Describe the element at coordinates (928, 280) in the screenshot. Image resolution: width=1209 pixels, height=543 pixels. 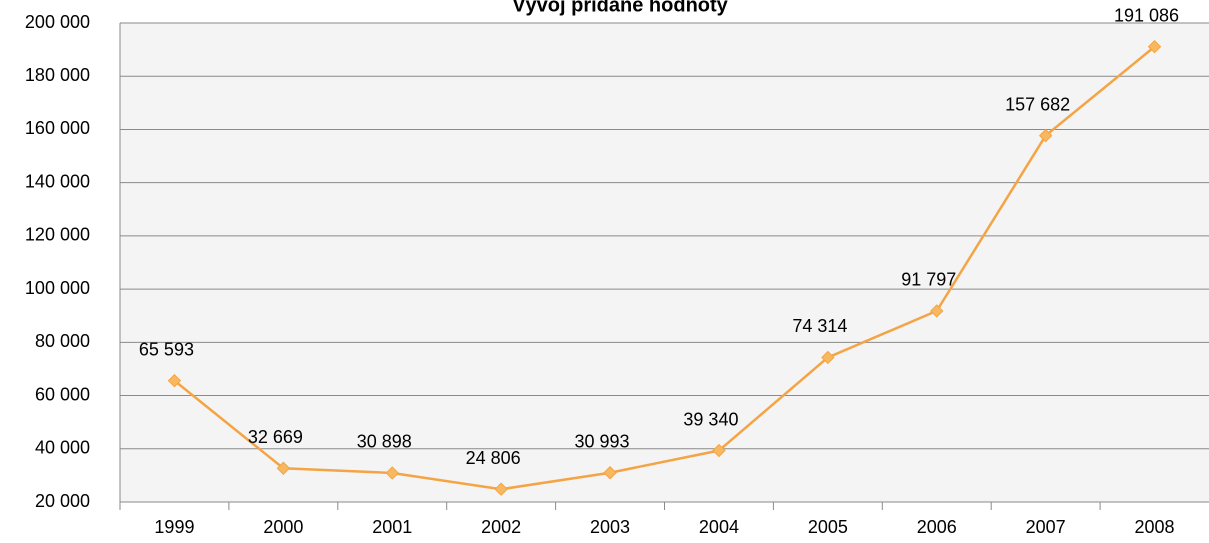
I see `data-label: 91 797` at that location.